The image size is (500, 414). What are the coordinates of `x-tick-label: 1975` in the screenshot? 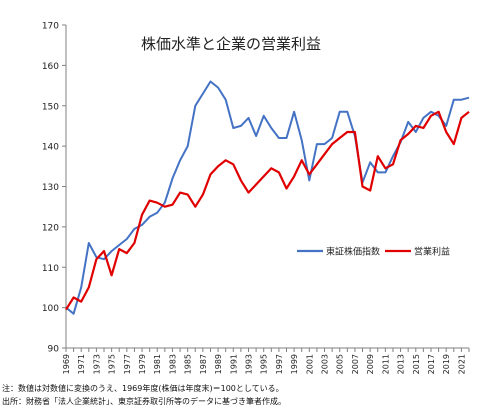 It's located at (112, 364).